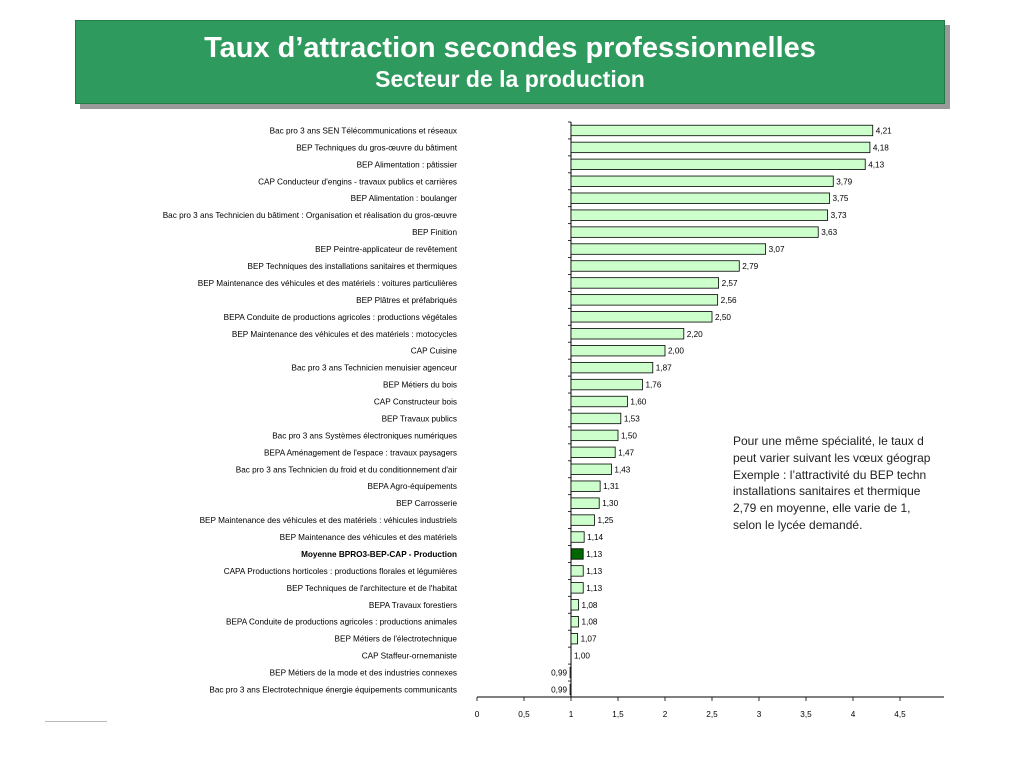 This screenshot has width=1024, height=768. Describe the element at coordinates (750, 266) in the screenshot. I see `data-label: 2,79` at that location.